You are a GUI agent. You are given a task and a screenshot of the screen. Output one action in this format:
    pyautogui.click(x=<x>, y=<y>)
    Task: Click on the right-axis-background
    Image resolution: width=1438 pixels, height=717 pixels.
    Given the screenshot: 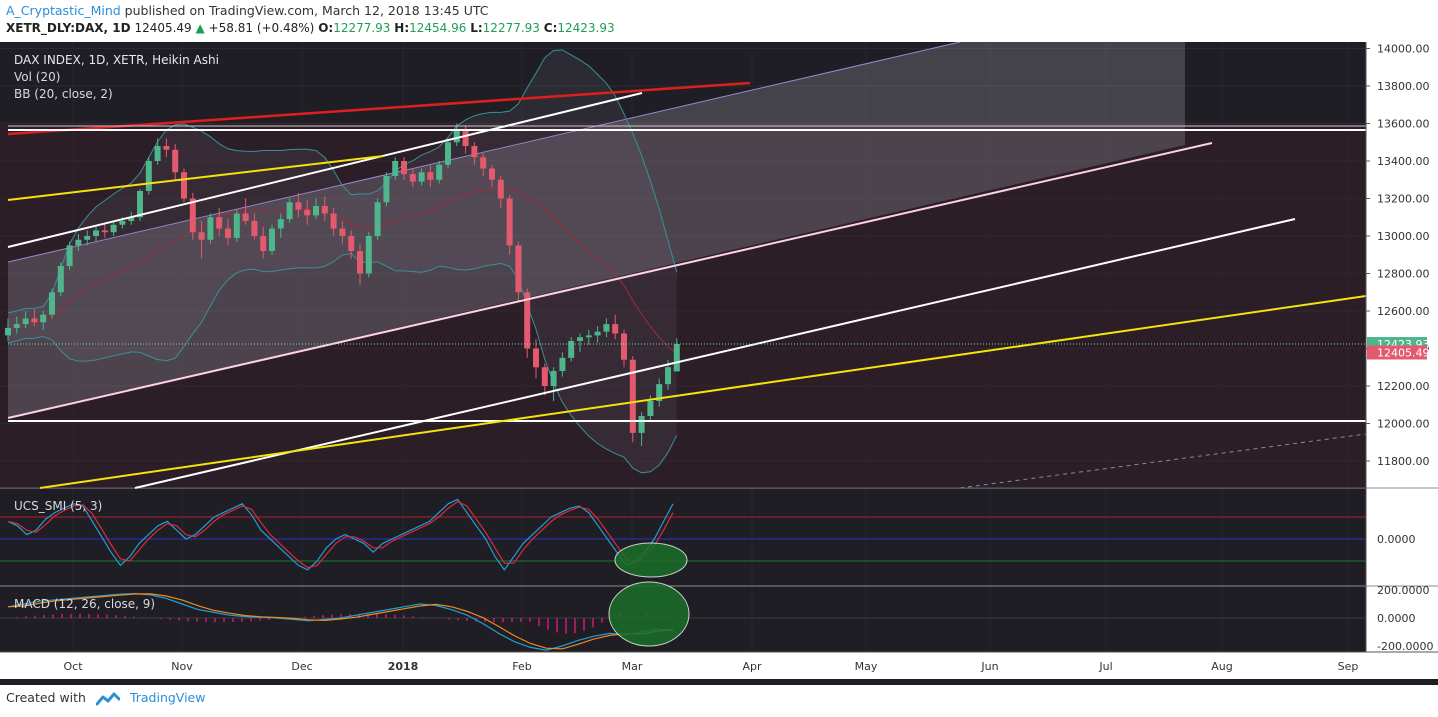 What is the action you would take?
    pyautogui.click(x=1402, y=360)
    